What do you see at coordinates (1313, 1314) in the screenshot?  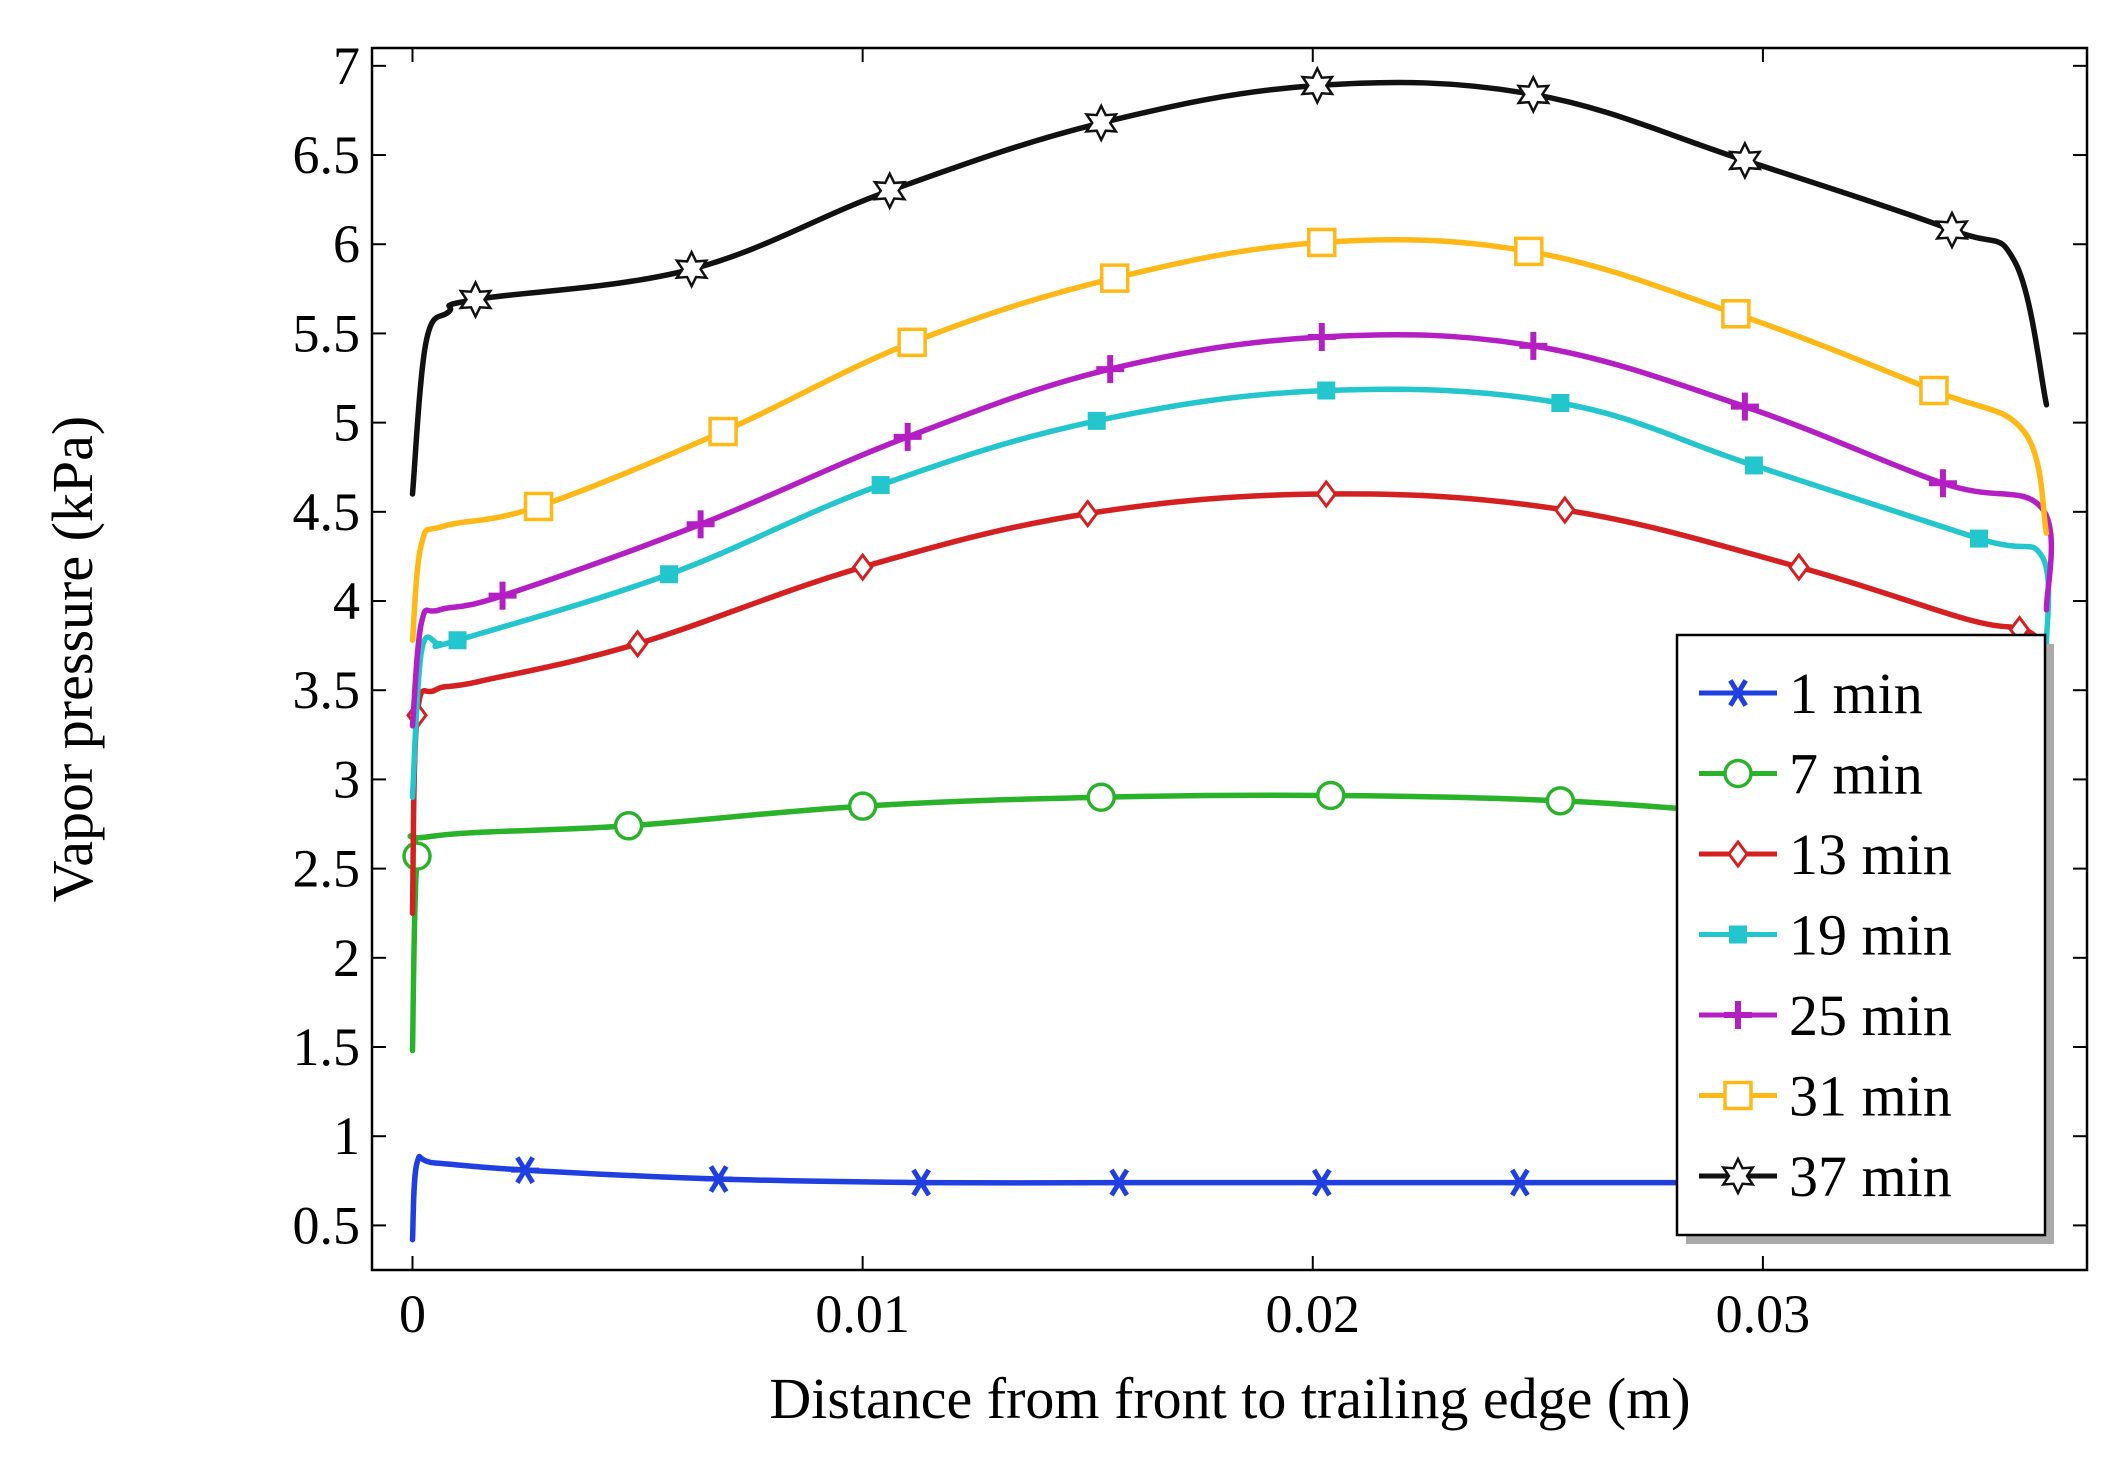 I see `x-tick-label: 0.02` at bounding box center [1313, 1314].